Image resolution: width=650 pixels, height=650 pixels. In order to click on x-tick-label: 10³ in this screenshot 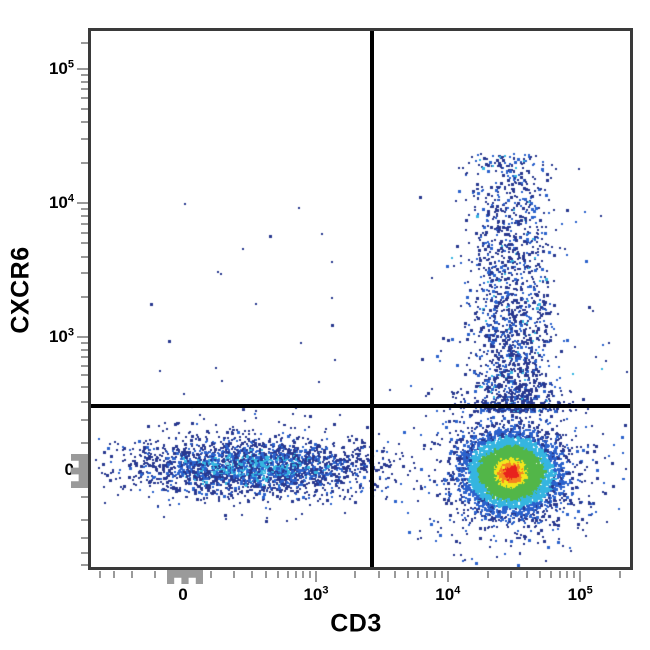, I will do `click(316, 594)`.